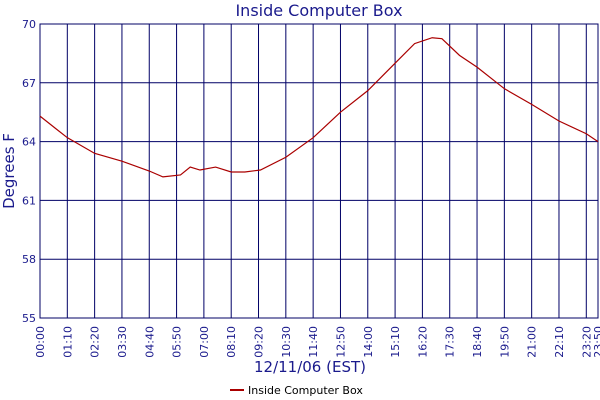 The image size is (600, 400). Describe the element at coordinates (532, 342) in the screenshot. I see `x-tick-label: 21:00` at that location.